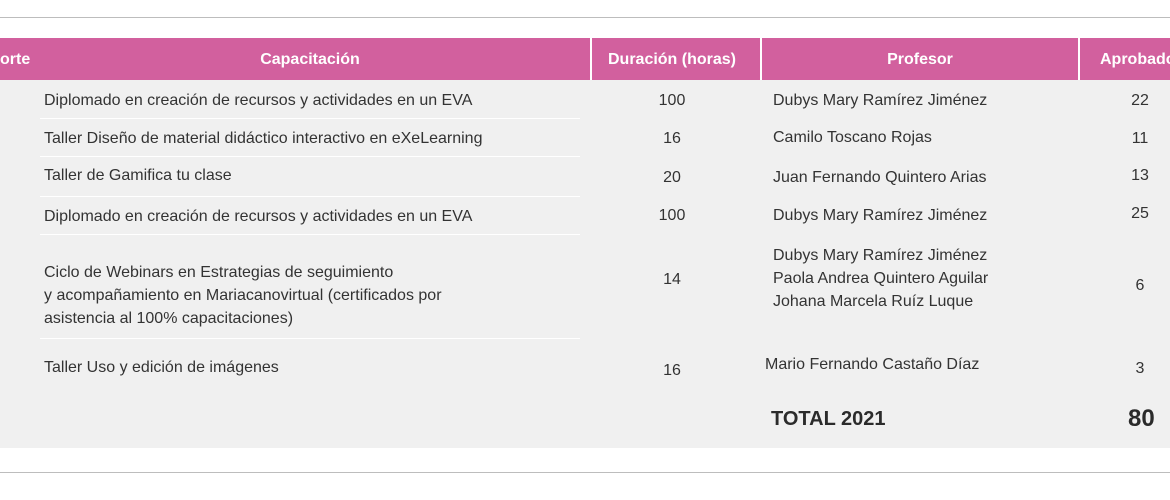 The image size is (1170, 500). What do you see at coordinates (1140, 368) in the screenshot?
I see `row6-approved: 3` at bounding box center [1140, 368].